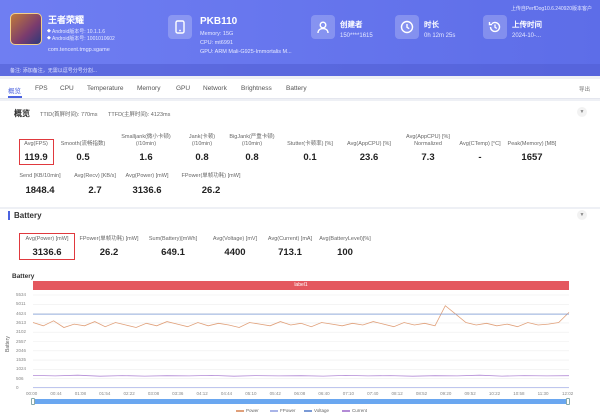  Describe the element at coordinates (21, 332) in the screenshot. I see `y-tick-label: 3102` at that location.